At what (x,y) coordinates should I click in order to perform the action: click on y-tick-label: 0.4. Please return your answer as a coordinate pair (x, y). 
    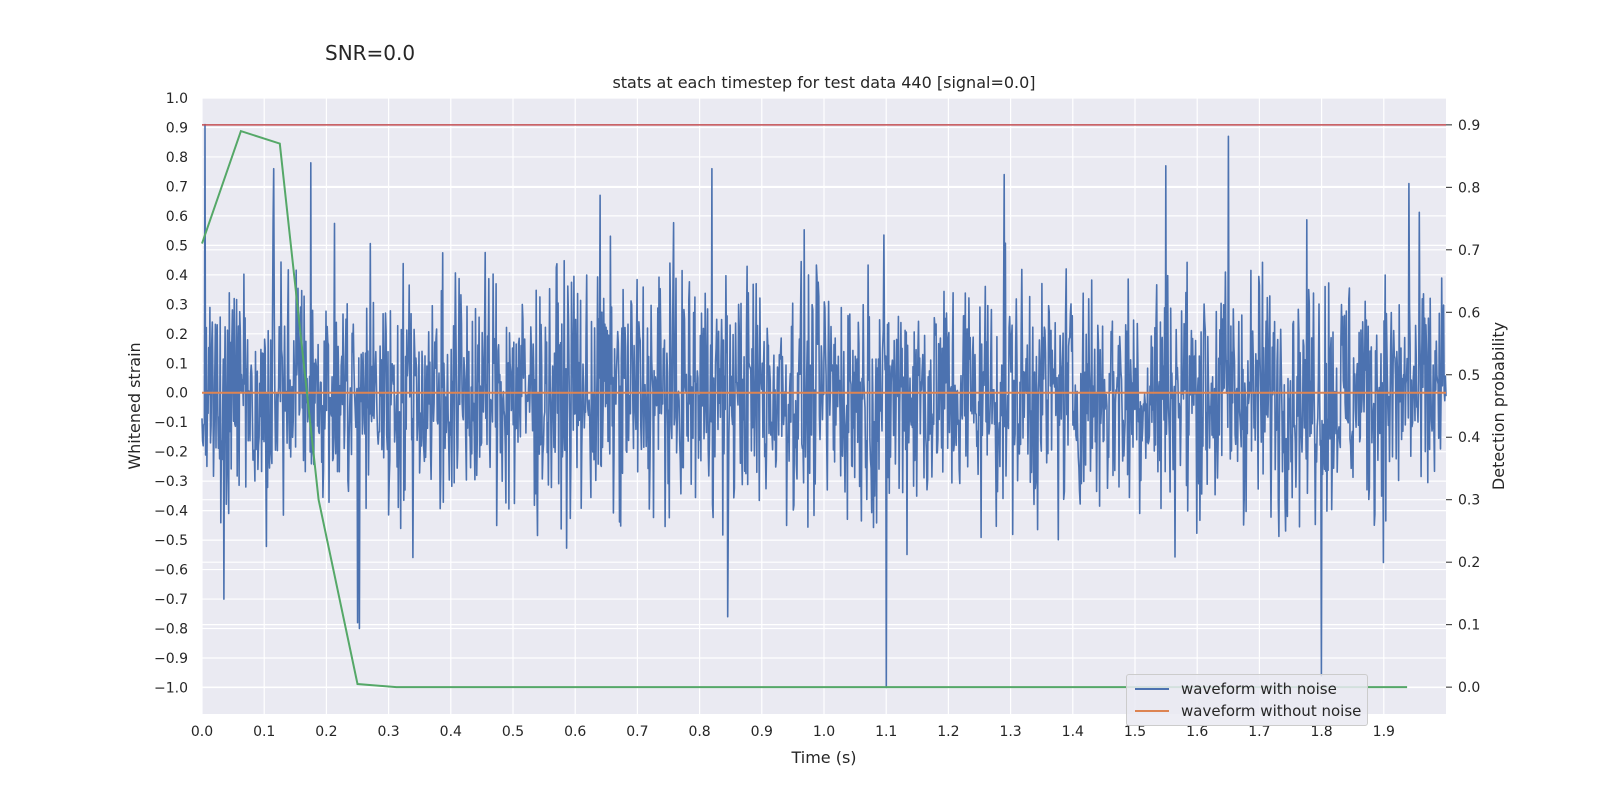
    Looking at the image, I should click on (177, 276).